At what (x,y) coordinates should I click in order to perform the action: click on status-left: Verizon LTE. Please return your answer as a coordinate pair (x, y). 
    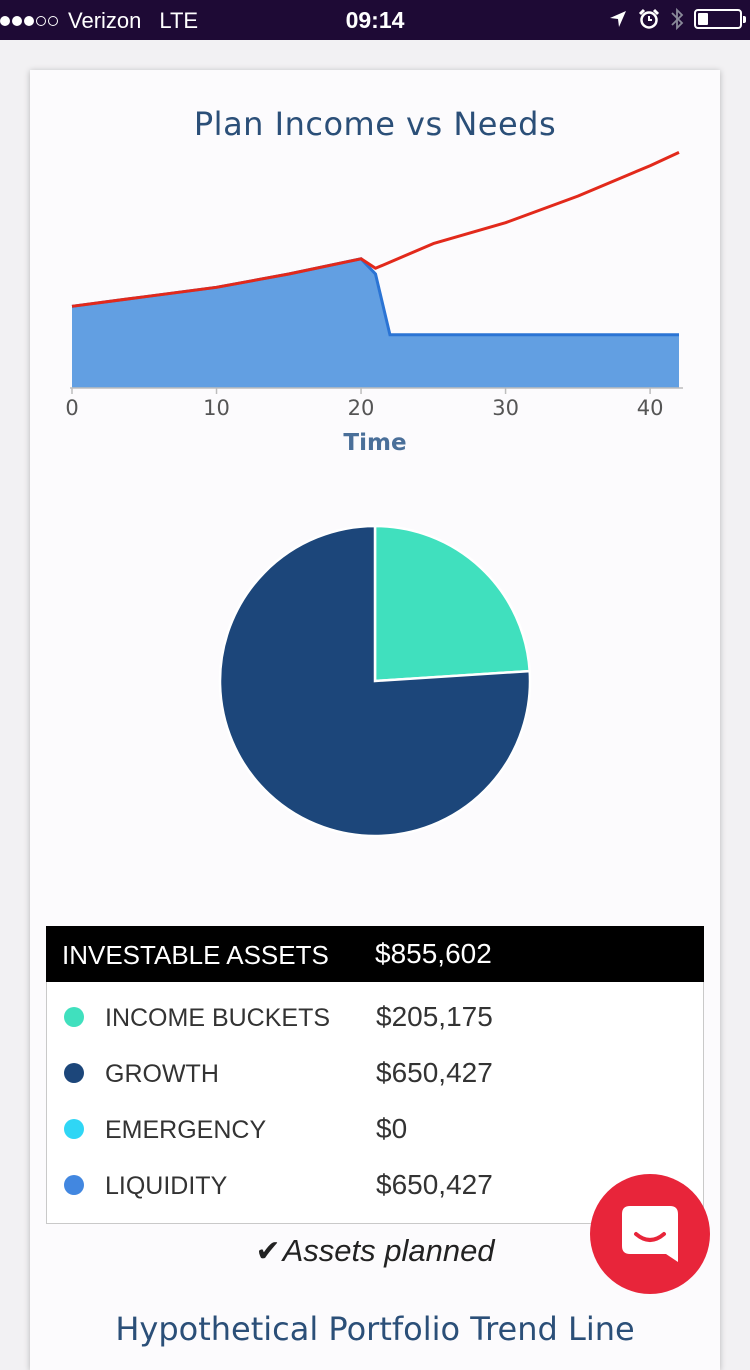
    Looking at the image, I should click on (99, 21).